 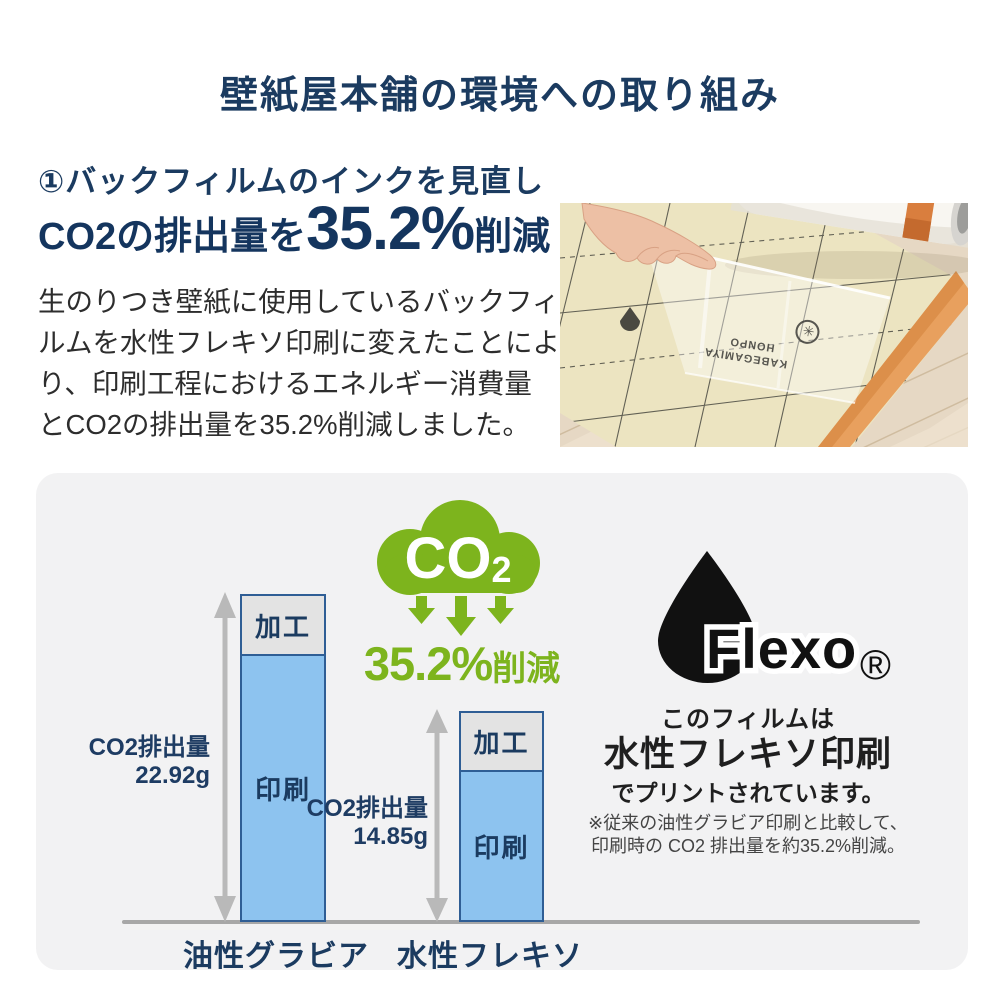 I want to click on flexo-caption-line1: このフィルムは, so click(x=748, y=719).